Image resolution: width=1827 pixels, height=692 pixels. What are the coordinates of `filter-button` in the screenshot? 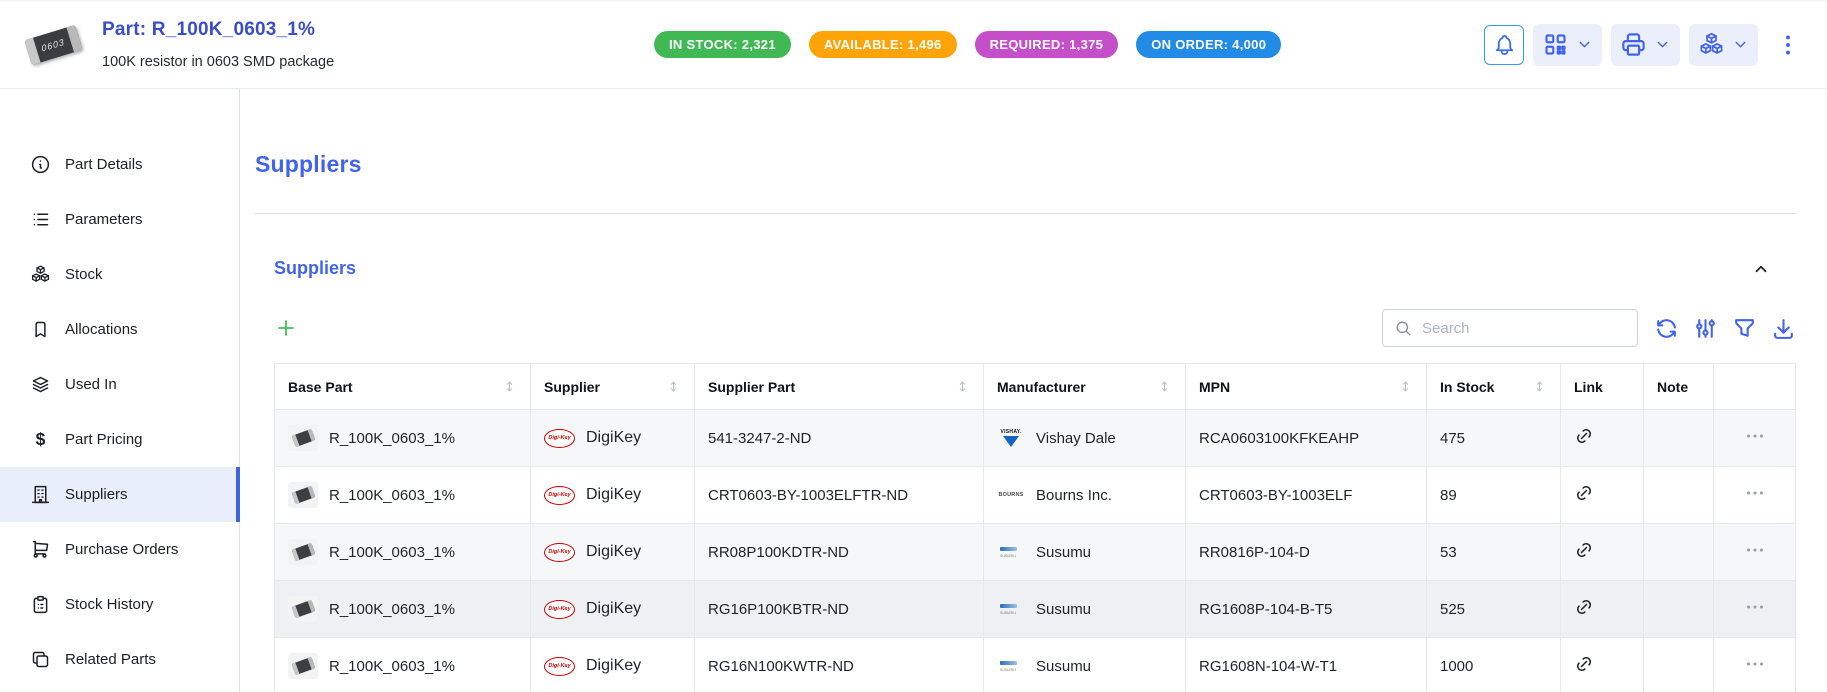 It's located at (1744, 328).